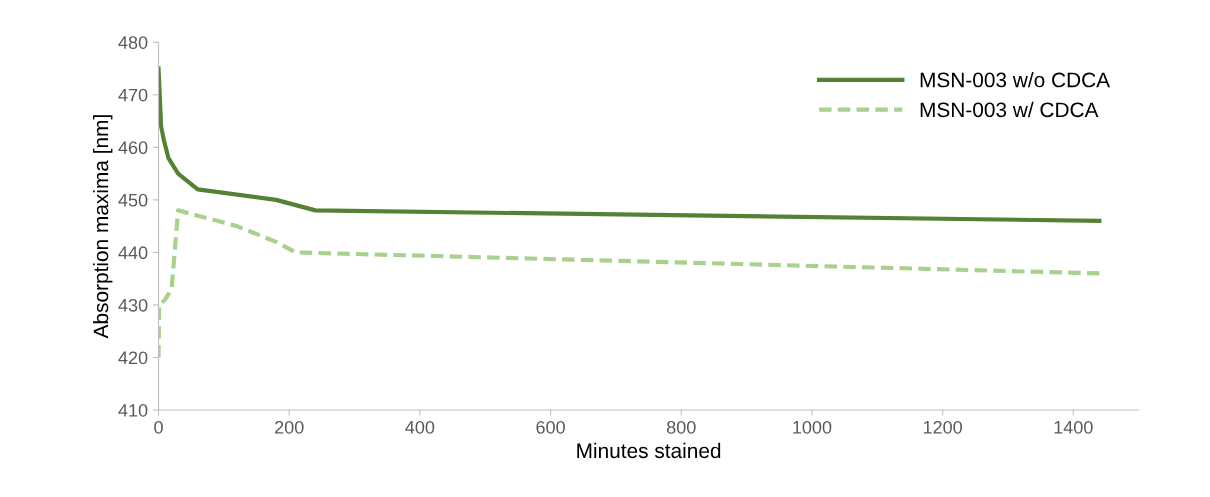 The image size is (1210, 497). Describe the element at coordinates (812, 427) in the screenshot. I see `x-tick-label: 1000` at that location.